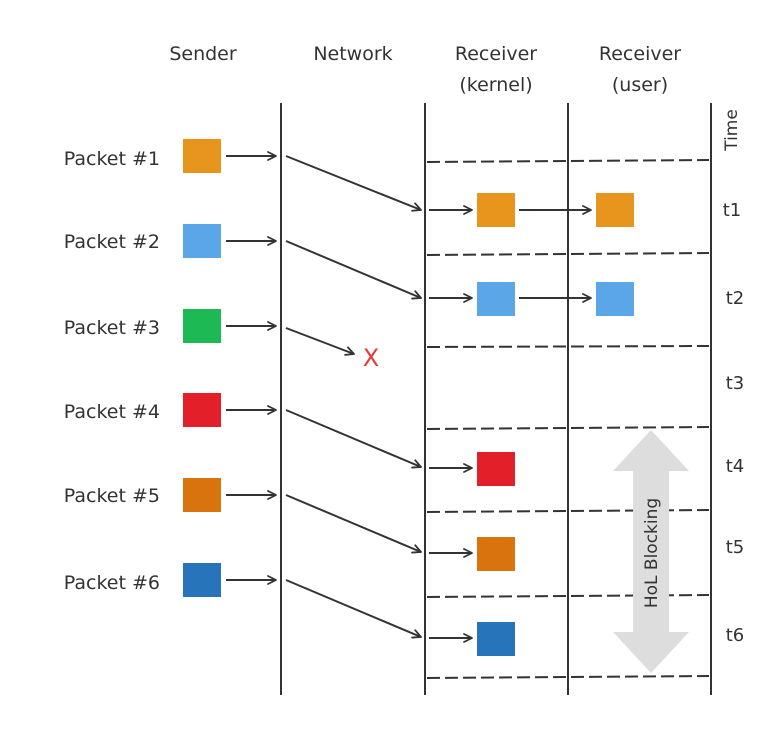 Image resolution: width=780 pixels, height=748 pixels. I want to click on time-slot-label: t4, so click(735, 466).